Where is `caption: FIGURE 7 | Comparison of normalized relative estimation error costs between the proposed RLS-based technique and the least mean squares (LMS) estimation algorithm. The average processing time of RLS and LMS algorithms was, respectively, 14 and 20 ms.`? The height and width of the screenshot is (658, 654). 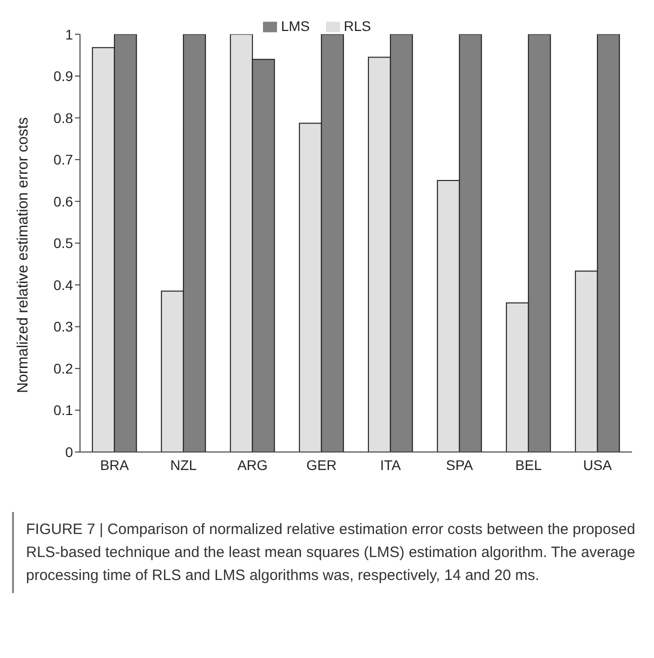 caption: FIGURE 7 | Comparison of normalized relative estimation error costs between the proposed RLS-based technique and the least mean squares (LMS) estimation algorithm. The average processing time of RLS and LMS algorithms was, respectively, 14 and 20 ms. is located at coordinates (331, 553).